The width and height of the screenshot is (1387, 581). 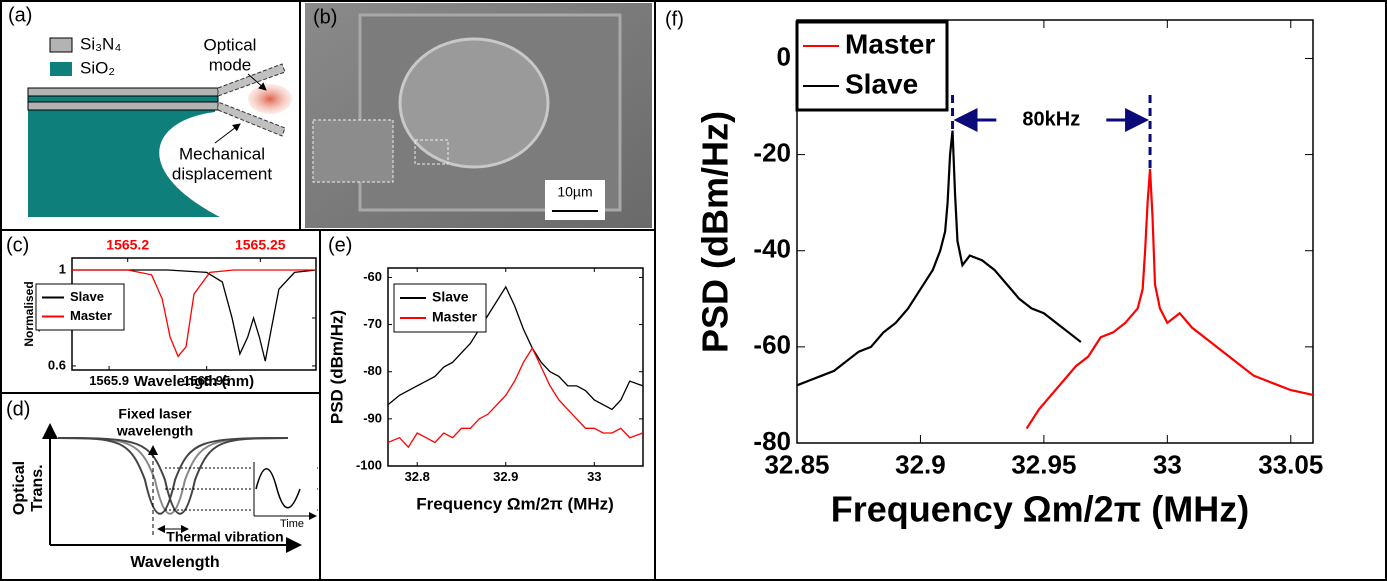 What do you see at coordinates (37, 487) in the screenshot?
I see `y-axis-label: Trans.` at bounding box center [37, 487].